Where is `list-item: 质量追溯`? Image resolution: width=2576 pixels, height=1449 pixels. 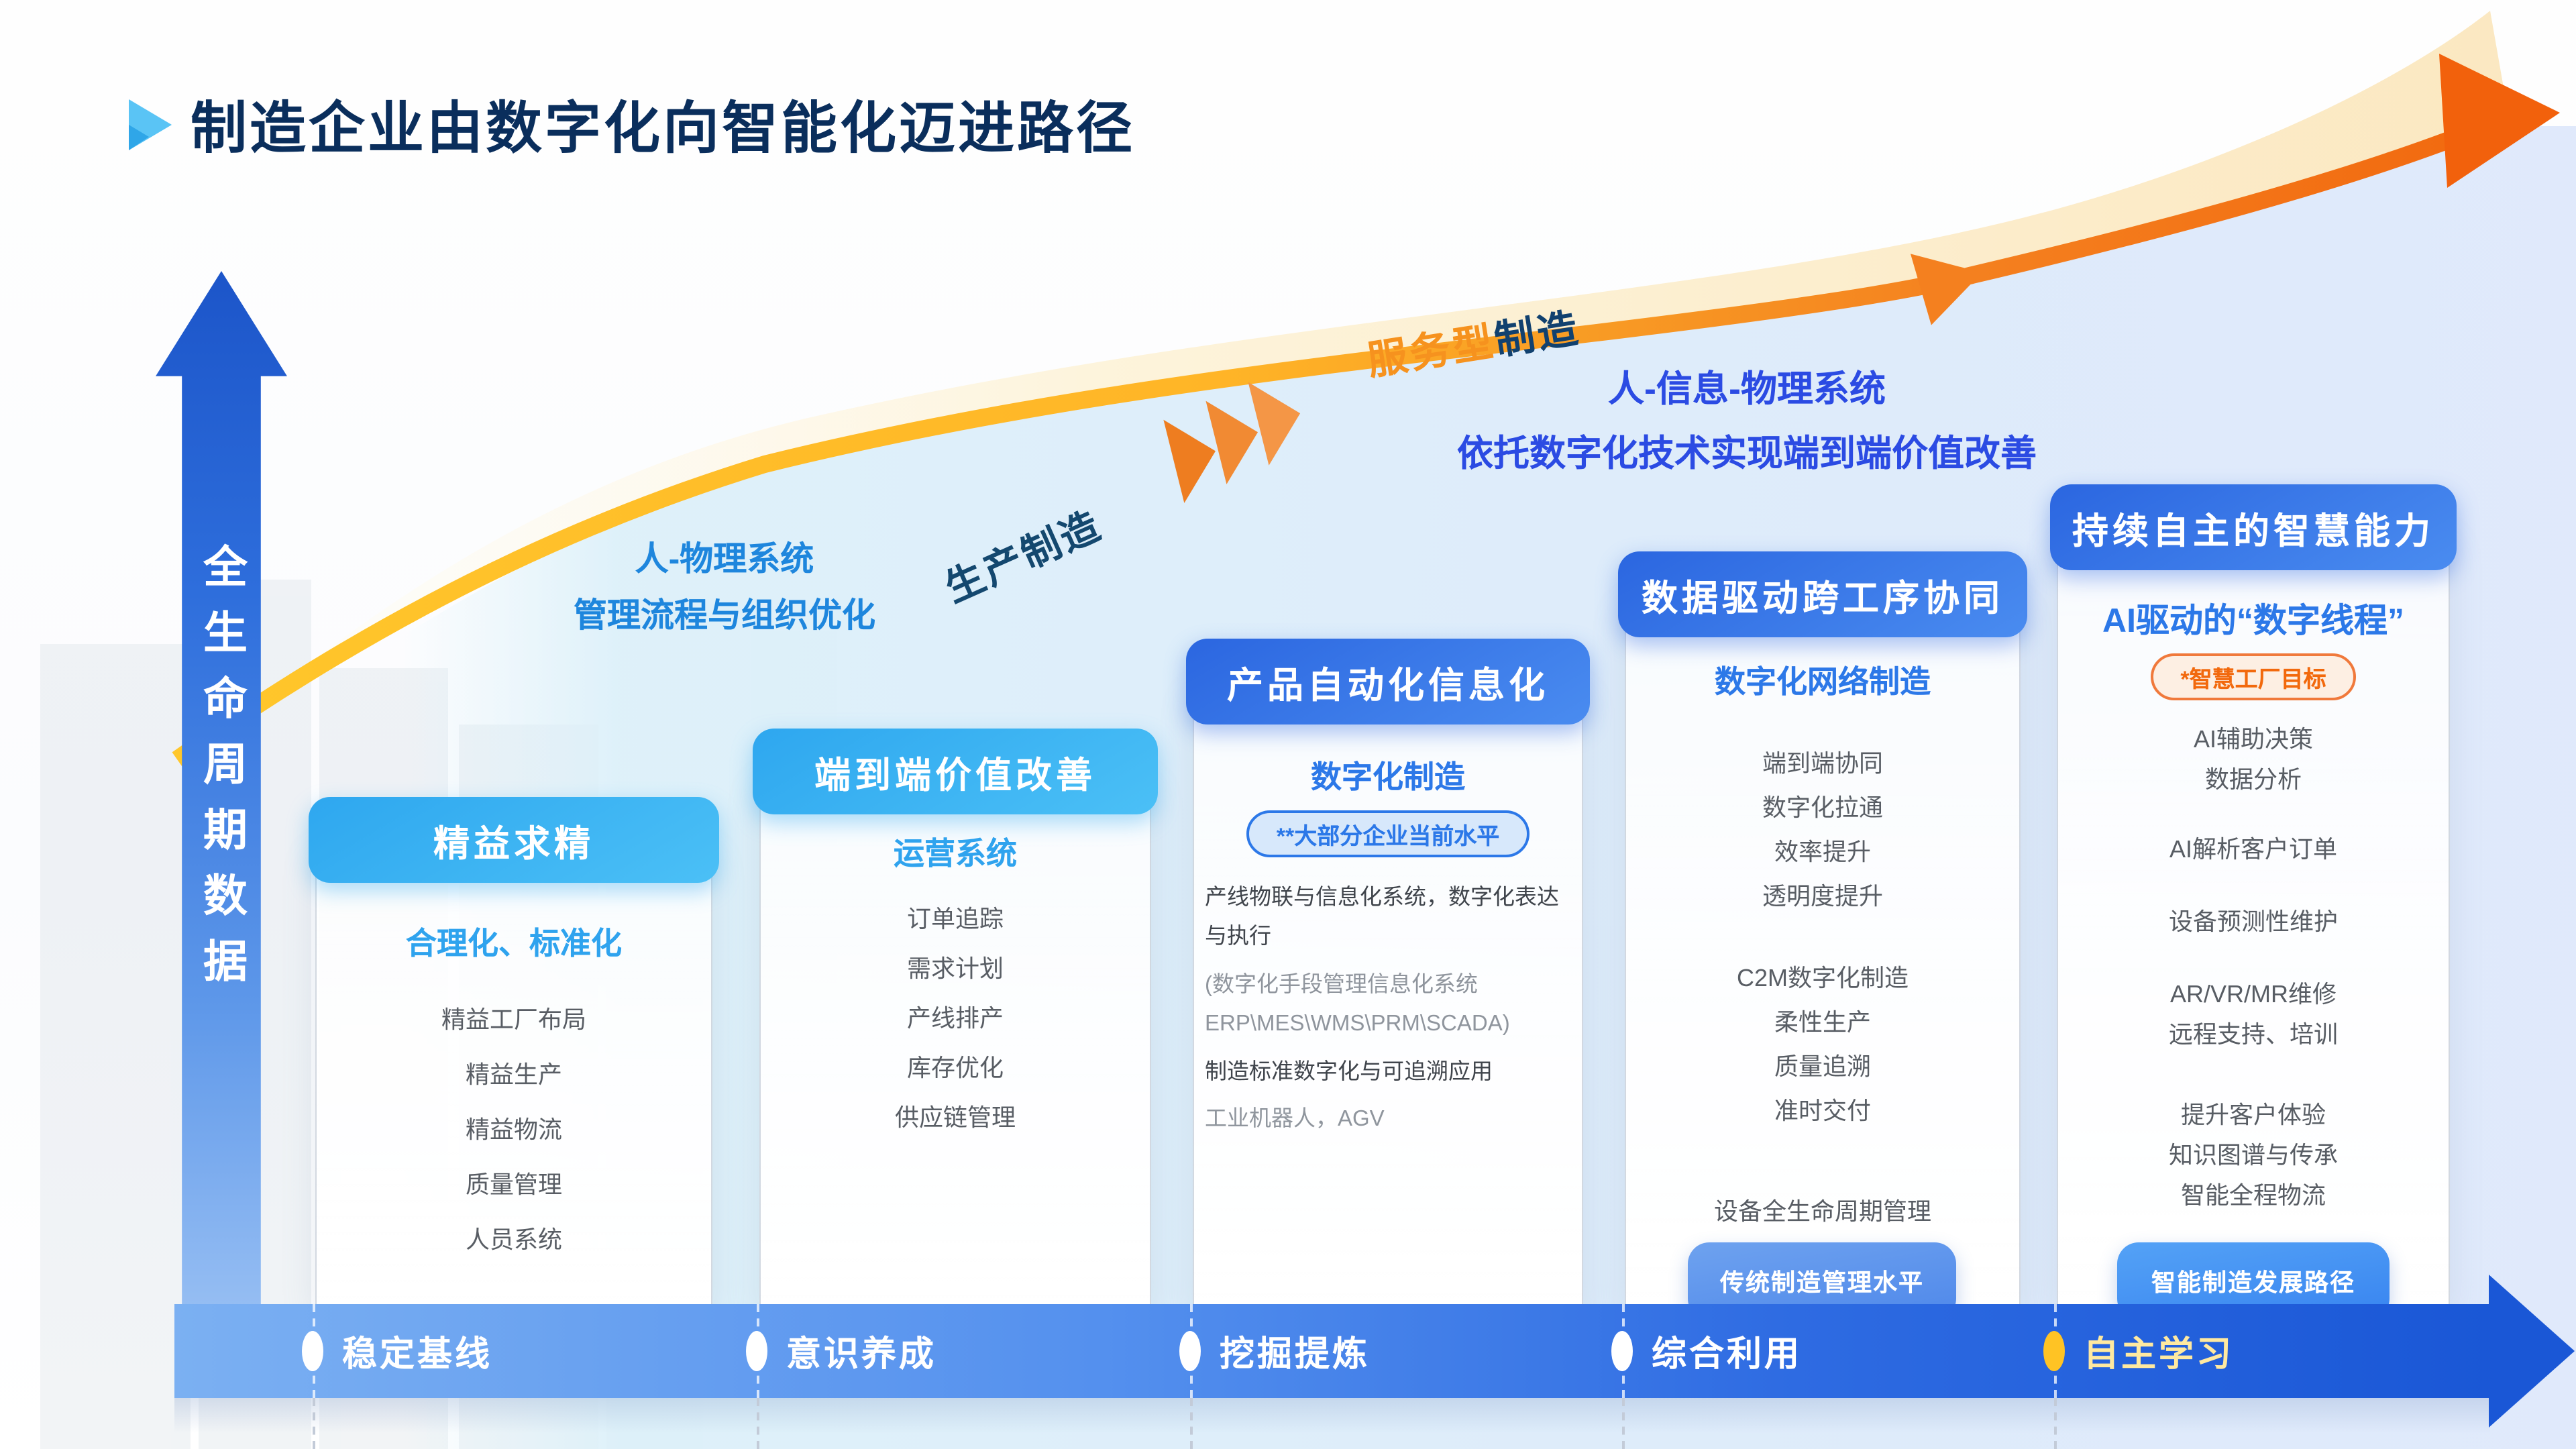
list-item: 质量追溯 is located at coordinates (1822, 1066).